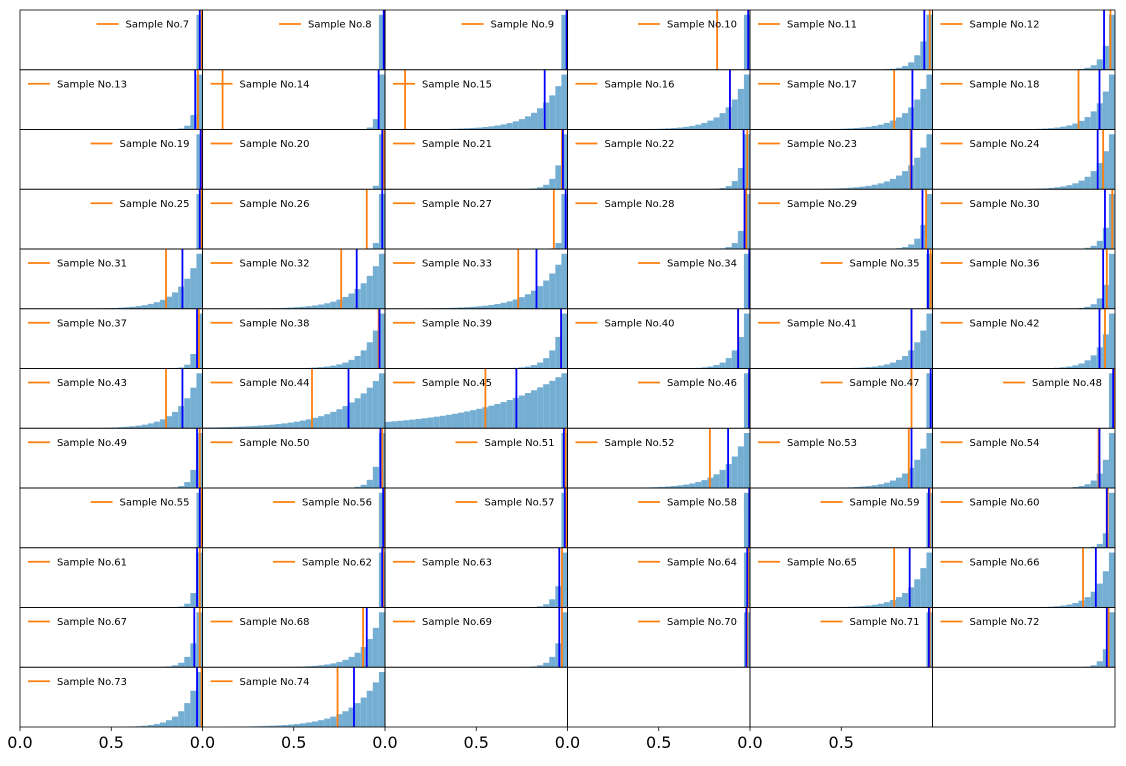 Image resolution: width=1126 pixels, height=766 pixels. Describe the element at coordinates (111, 742) in the screenshot. I see `x-tick-label: 0.5` at that location.